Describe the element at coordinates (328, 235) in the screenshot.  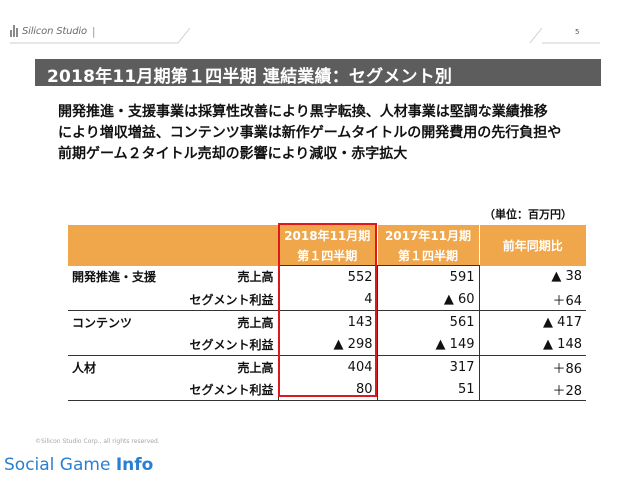
I see `header-current-period: 2018年11月期` at that location.